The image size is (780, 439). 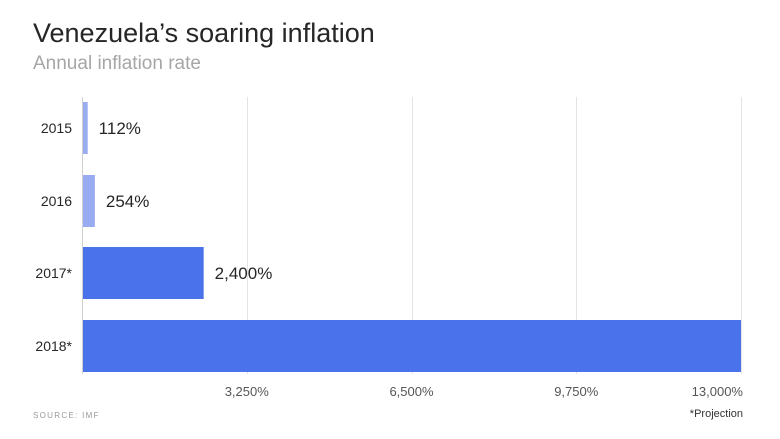 What do you see at coordinates (143, 273) in the screenshot?
I see `bar-2017-projected` at bounding box center [143, 273].